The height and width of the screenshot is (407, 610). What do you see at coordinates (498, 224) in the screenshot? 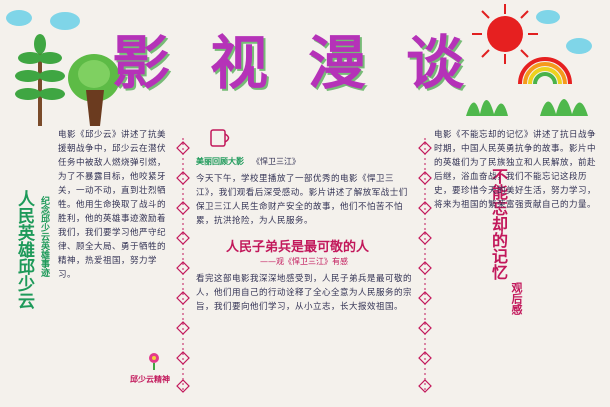
I see `right-vertical-heading: 不能忘却的记忆` at bounding box center [498, 224].